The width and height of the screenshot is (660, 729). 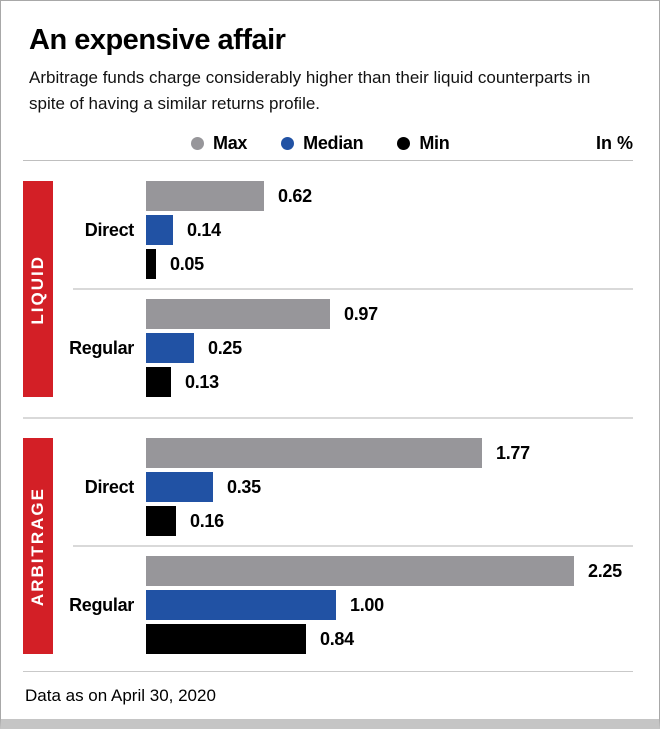 What do you see at coordinates (404, 143) in the screenshot?
I see `legend-dot-min-icon` at bounding box center [404, 143].